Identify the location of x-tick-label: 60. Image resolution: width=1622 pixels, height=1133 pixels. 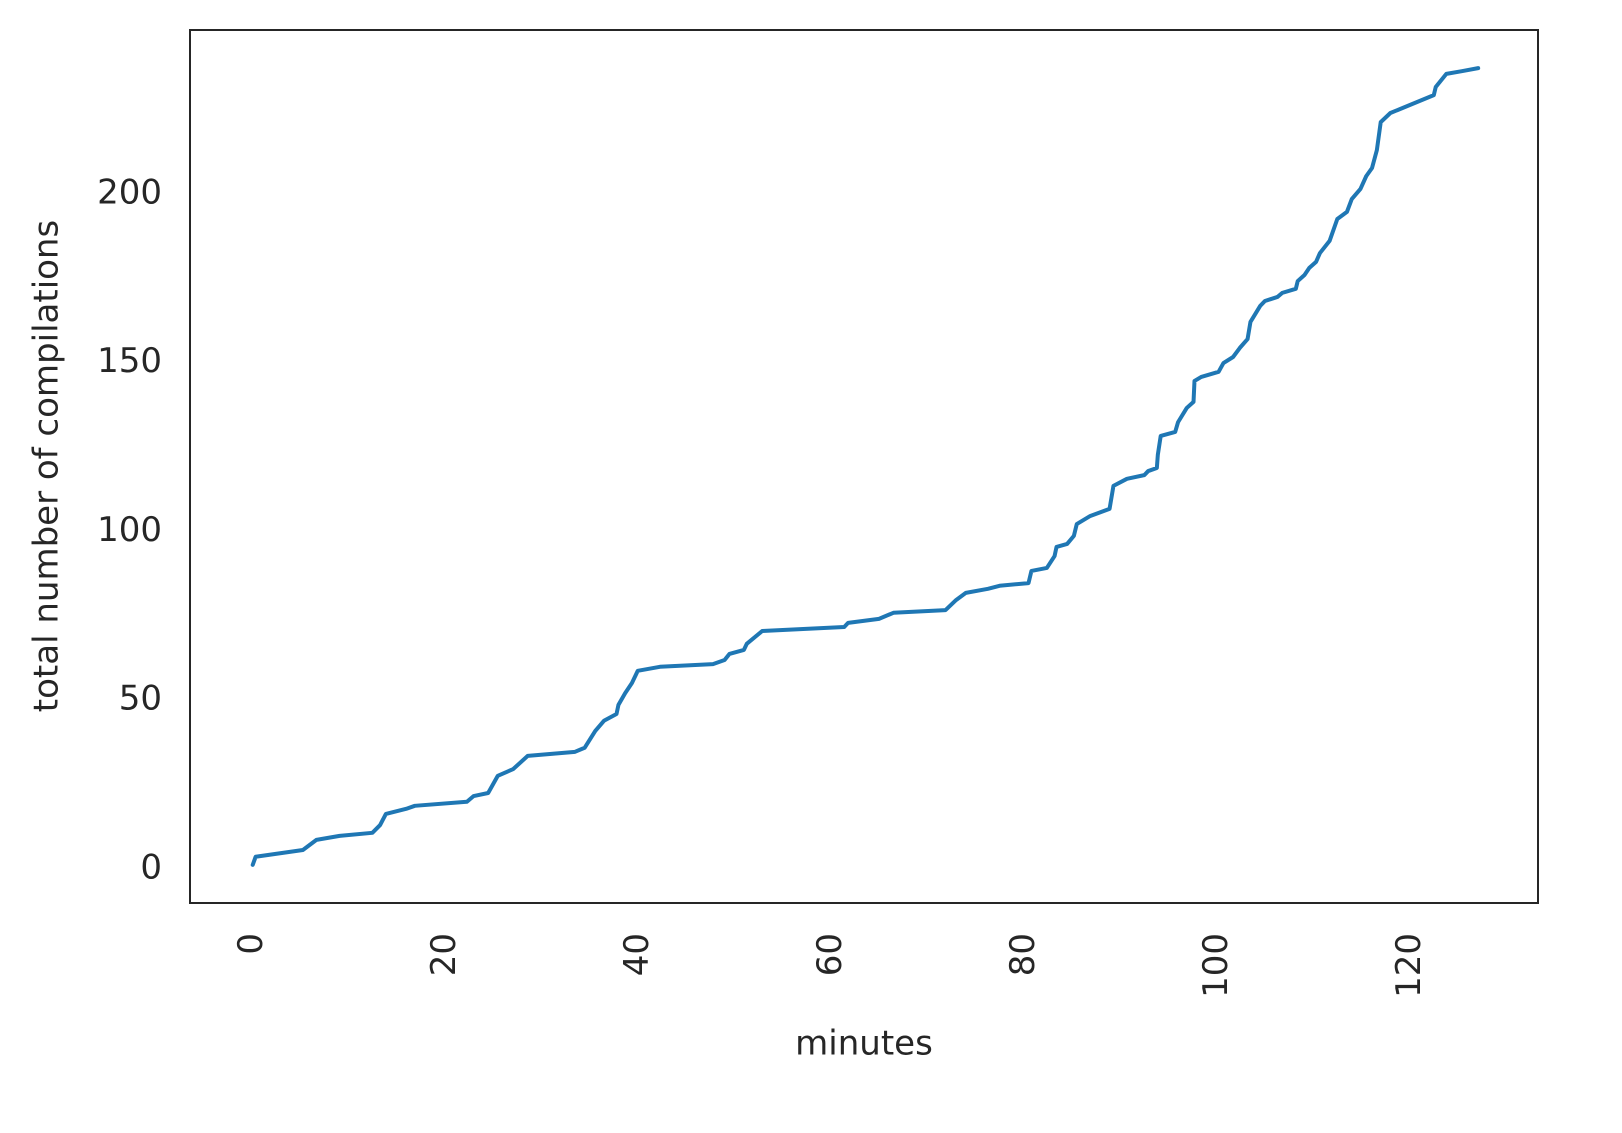
(830, 954).